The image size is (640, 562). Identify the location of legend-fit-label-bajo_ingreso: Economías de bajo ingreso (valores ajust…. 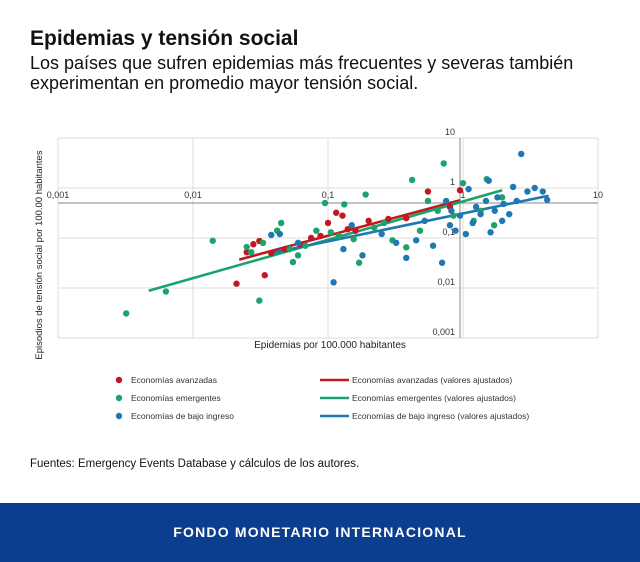
(440, 416).